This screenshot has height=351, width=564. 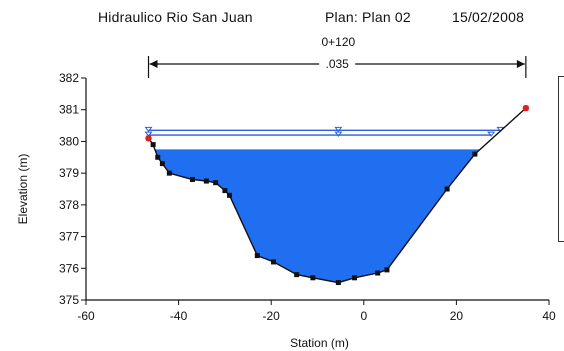 I want to click on n-extent-arrow-right, so click(x=520, y=64).